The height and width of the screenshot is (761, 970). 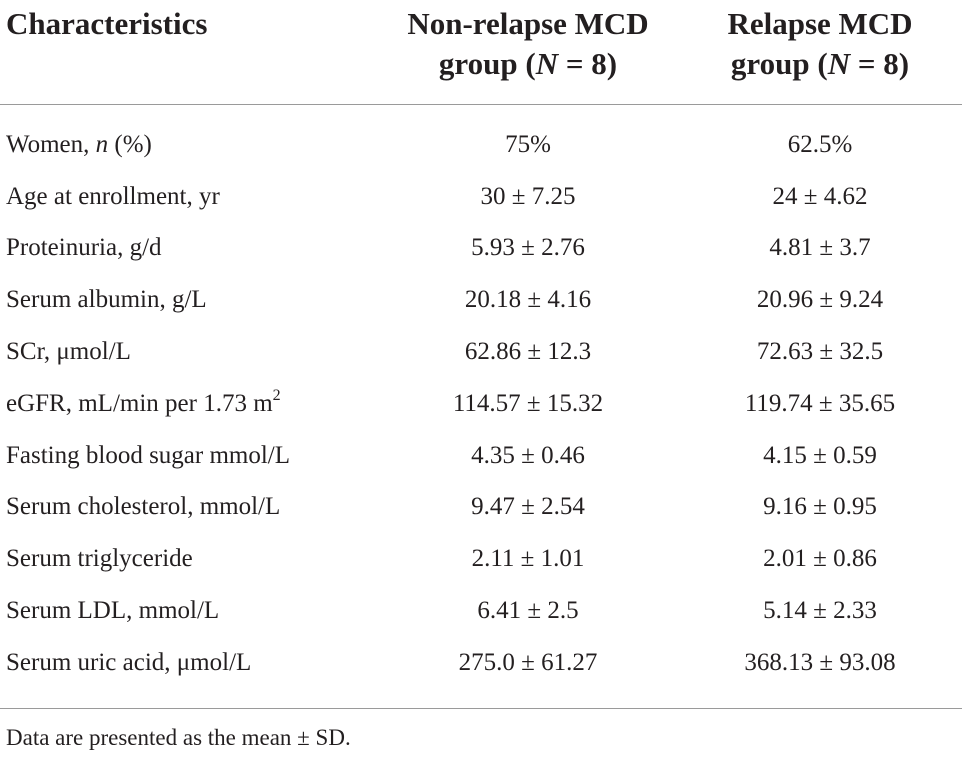 I want to click on row-label: eGFR, mL/min per 1.73 m2, so click(x=189, y=404).